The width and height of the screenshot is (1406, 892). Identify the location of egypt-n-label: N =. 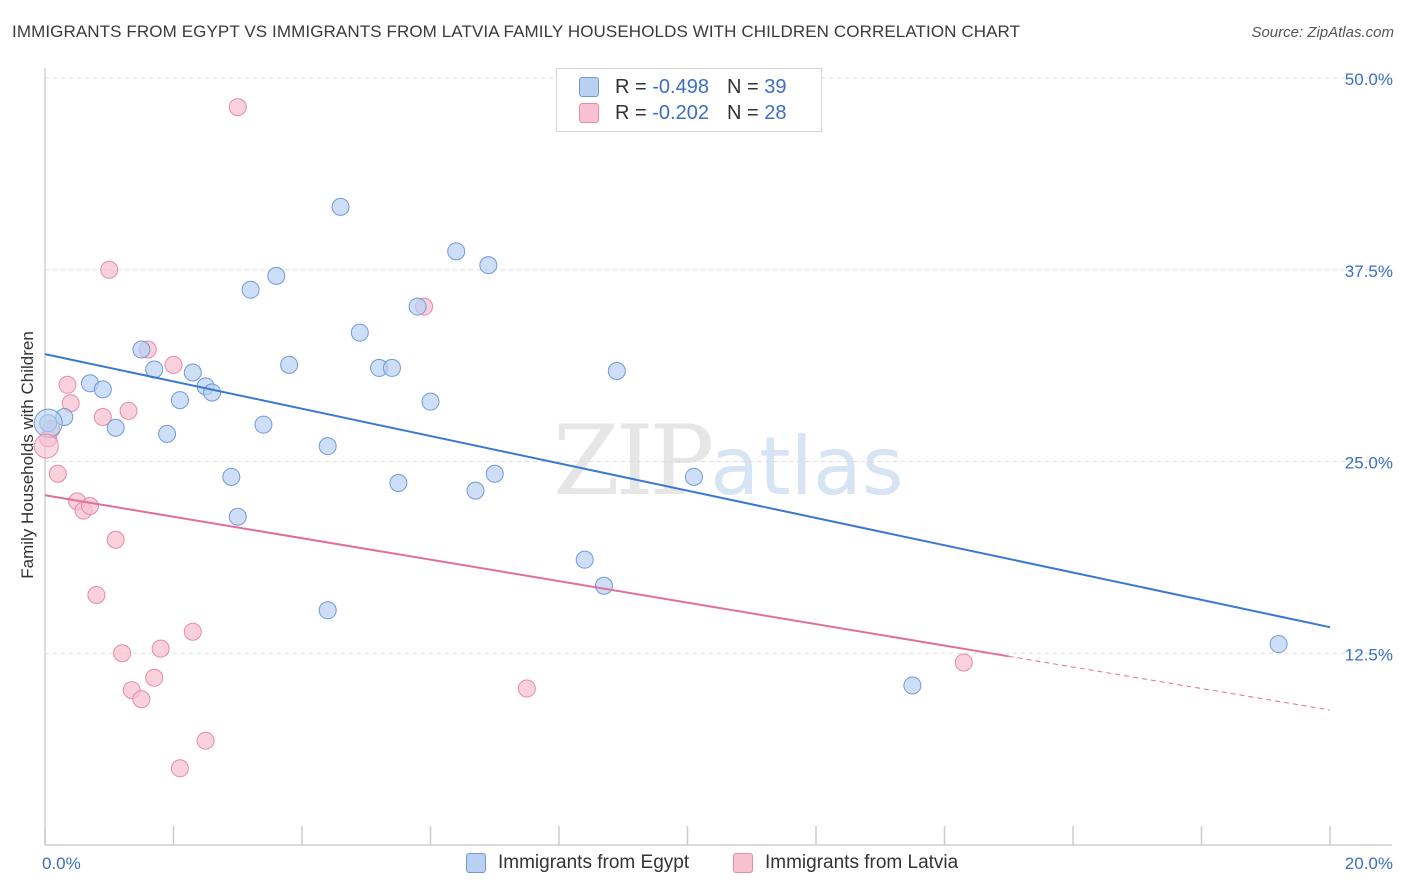
(742, 86).